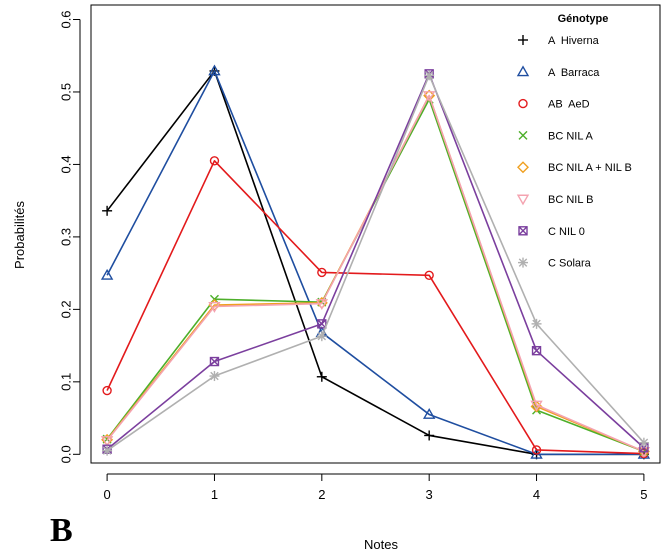  Describe the element at coordinates (66, 454) in the screenshot. I see `y-tick-label: 0.0` at that location.